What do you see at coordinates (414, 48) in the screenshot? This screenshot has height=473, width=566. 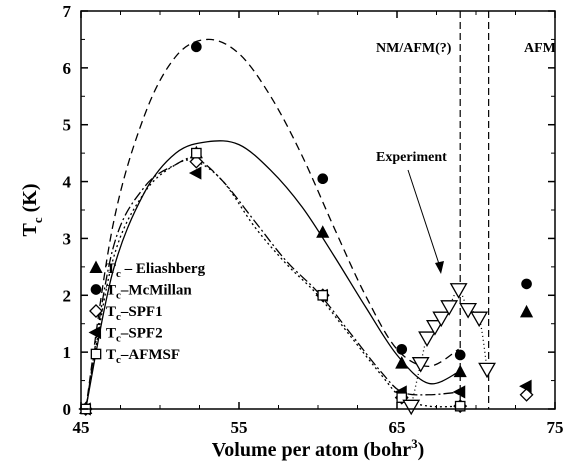 I see `annotation-nm-afm: NM/AFM(?)` at bounding box center [414, 48].